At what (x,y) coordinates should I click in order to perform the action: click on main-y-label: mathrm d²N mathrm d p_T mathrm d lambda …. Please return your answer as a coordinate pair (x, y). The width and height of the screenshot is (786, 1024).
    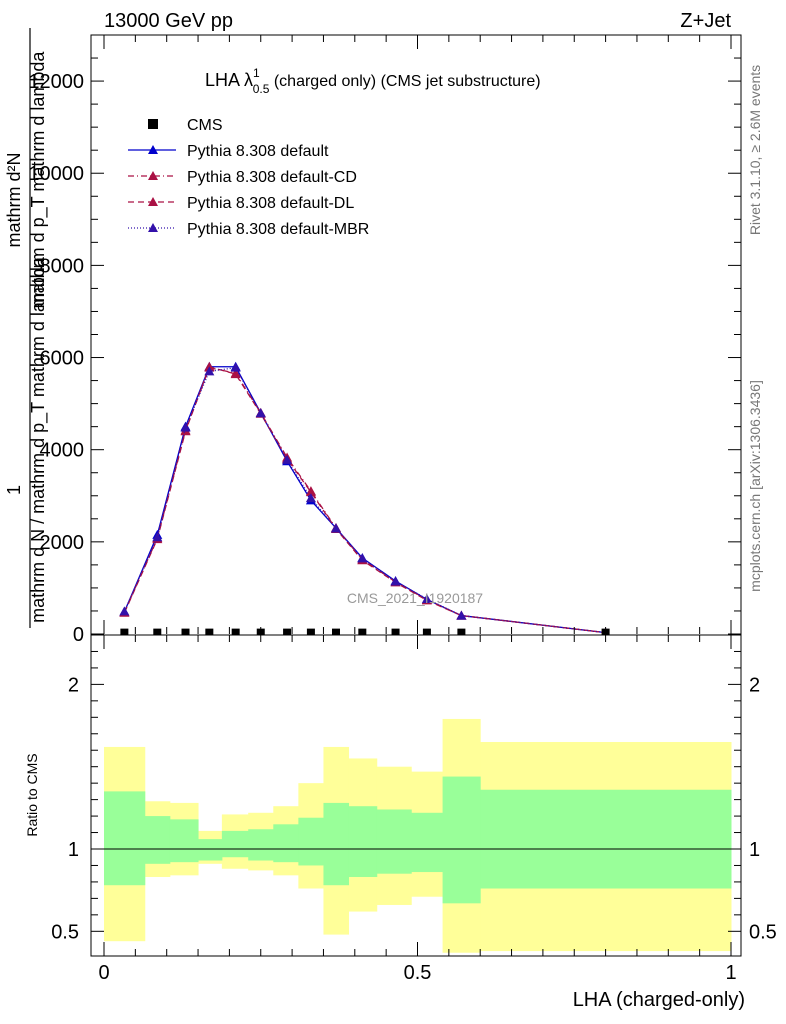
    Looking at the image, I should click on (26, 328).